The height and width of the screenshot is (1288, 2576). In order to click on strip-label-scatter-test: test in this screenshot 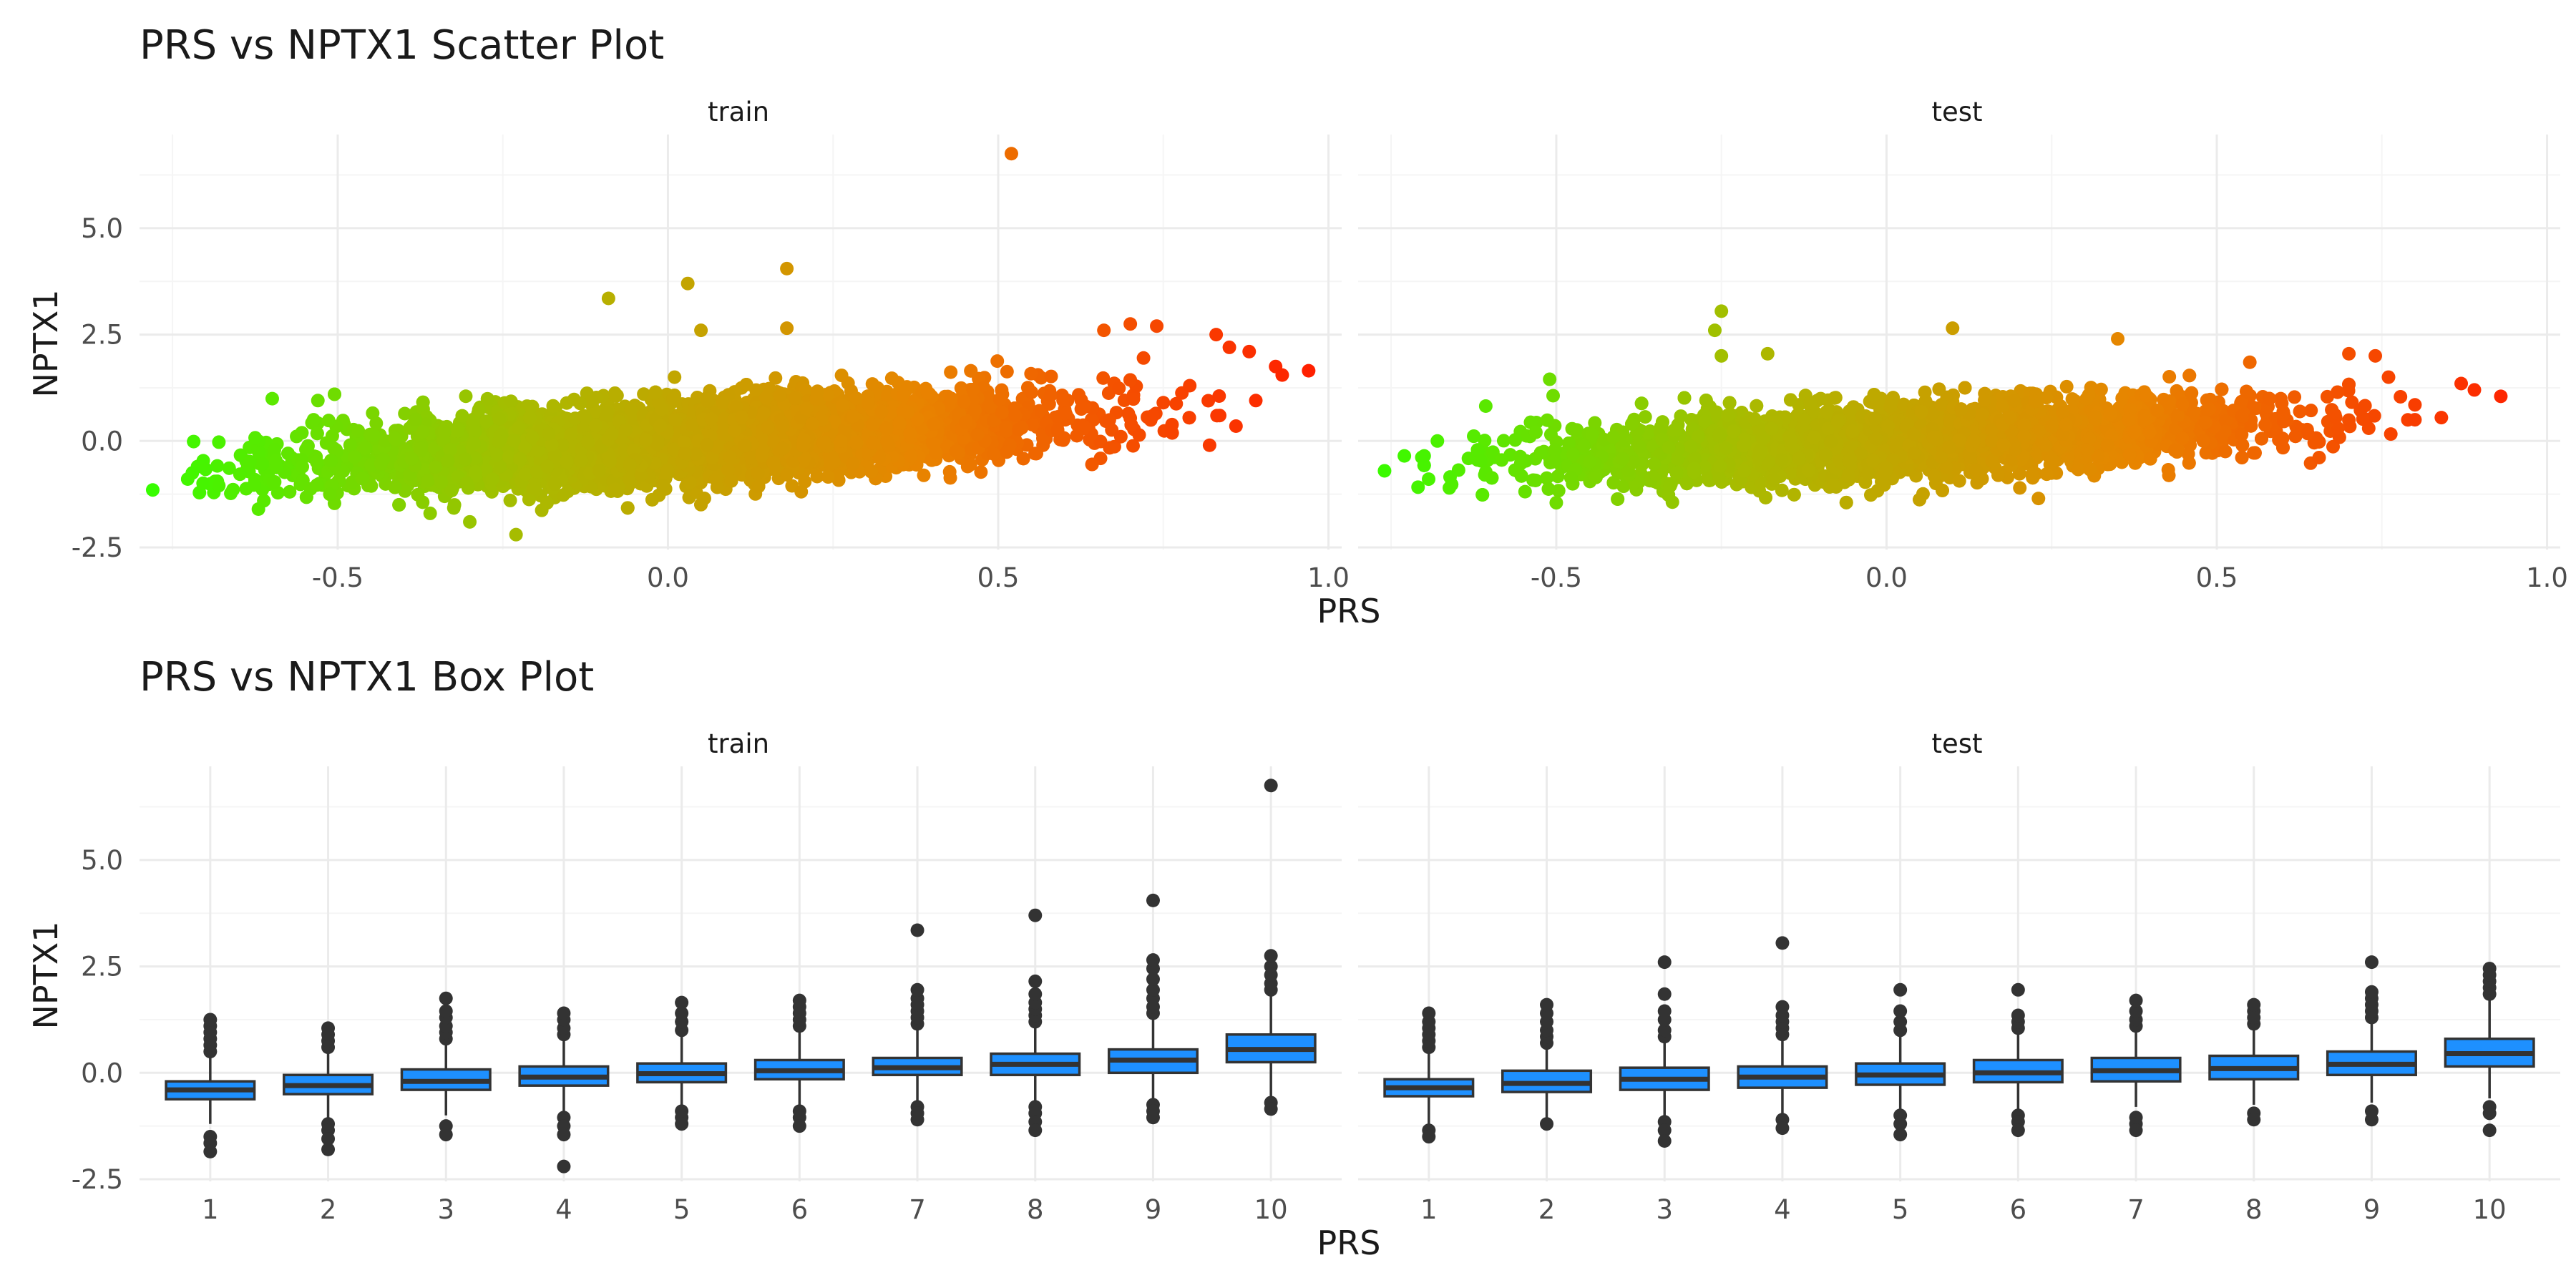, I will do `click(1956, 112)`.